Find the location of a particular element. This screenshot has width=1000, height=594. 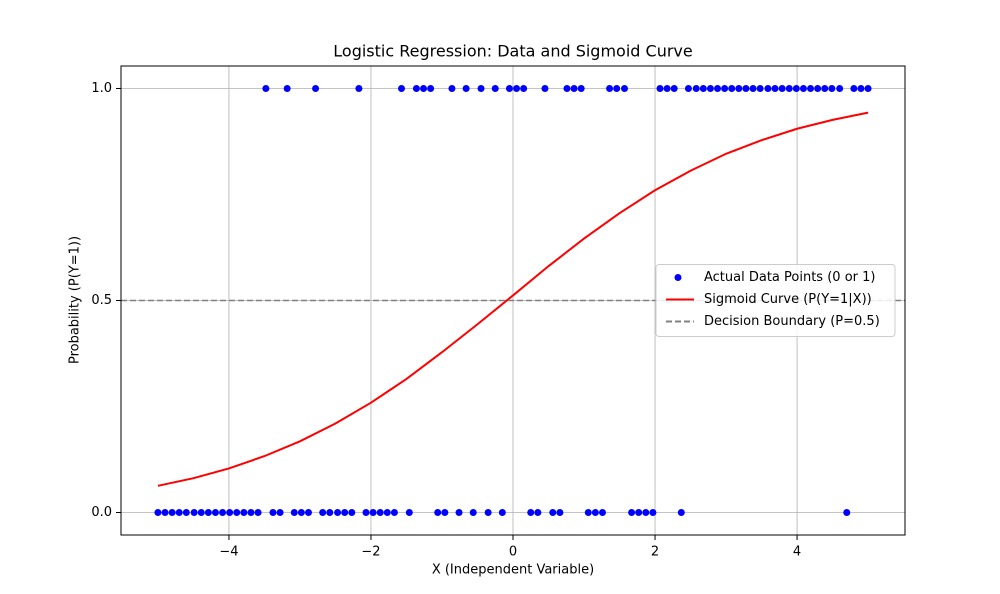

y-tick-label: 1.0 is located at coordinates (101, 88).